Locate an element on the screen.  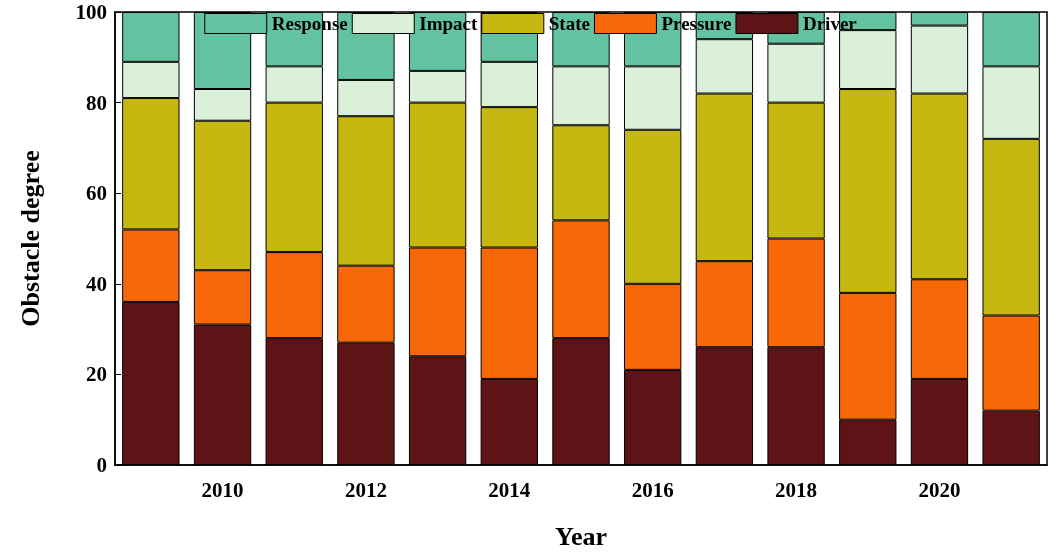
y-tick-label: 80 is located at coordinates (96, 102).